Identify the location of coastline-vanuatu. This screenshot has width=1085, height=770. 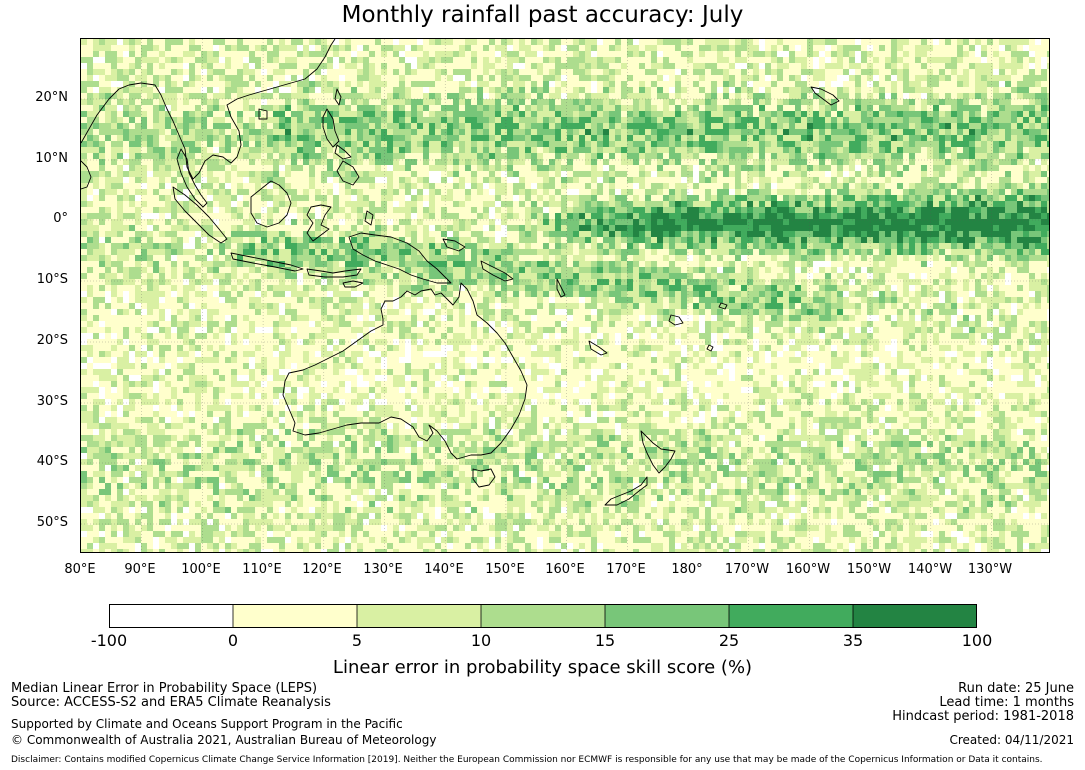
(561, 288).